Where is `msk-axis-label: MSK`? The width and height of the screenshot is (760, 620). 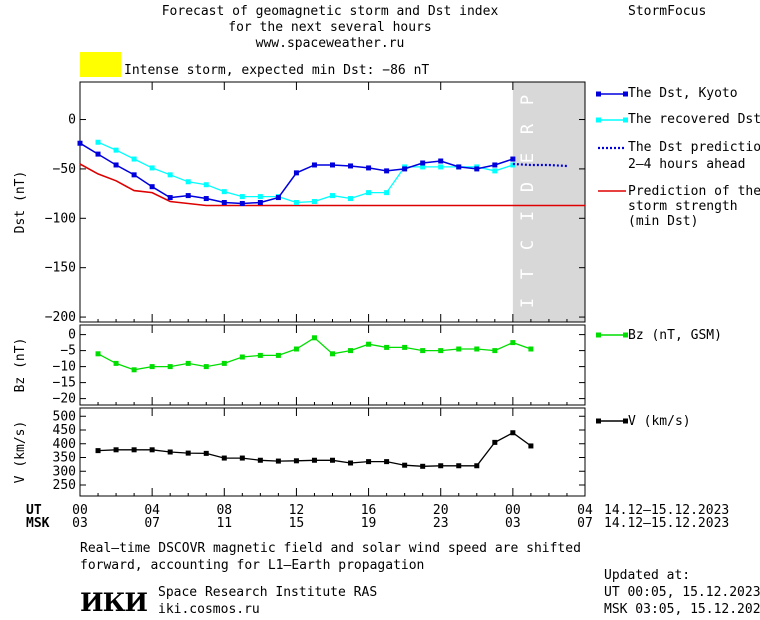
msk-axis-label: MSK is located at coordinates (38, 523).